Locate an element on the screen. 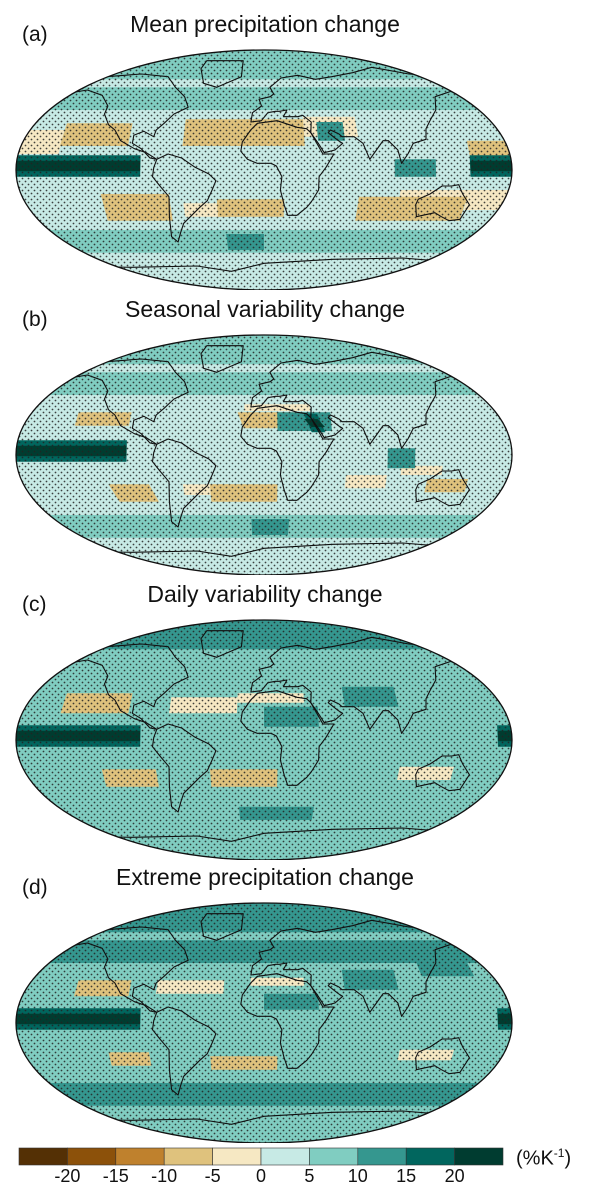 The width and height of the screenshot is (590, 1197). colorbar-tick-label: -10 is located at coordinates (164, 1176).